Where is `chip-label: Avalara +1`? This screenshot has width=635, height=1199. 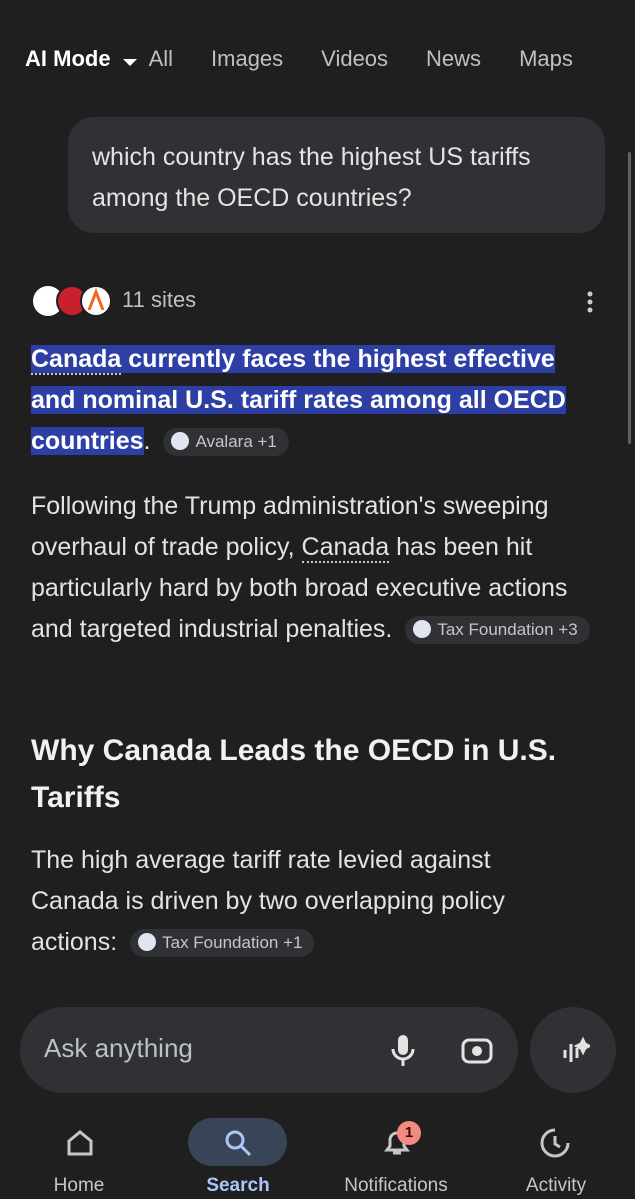 chip-label: Avalara +1 is located at coordinates (236, 442).